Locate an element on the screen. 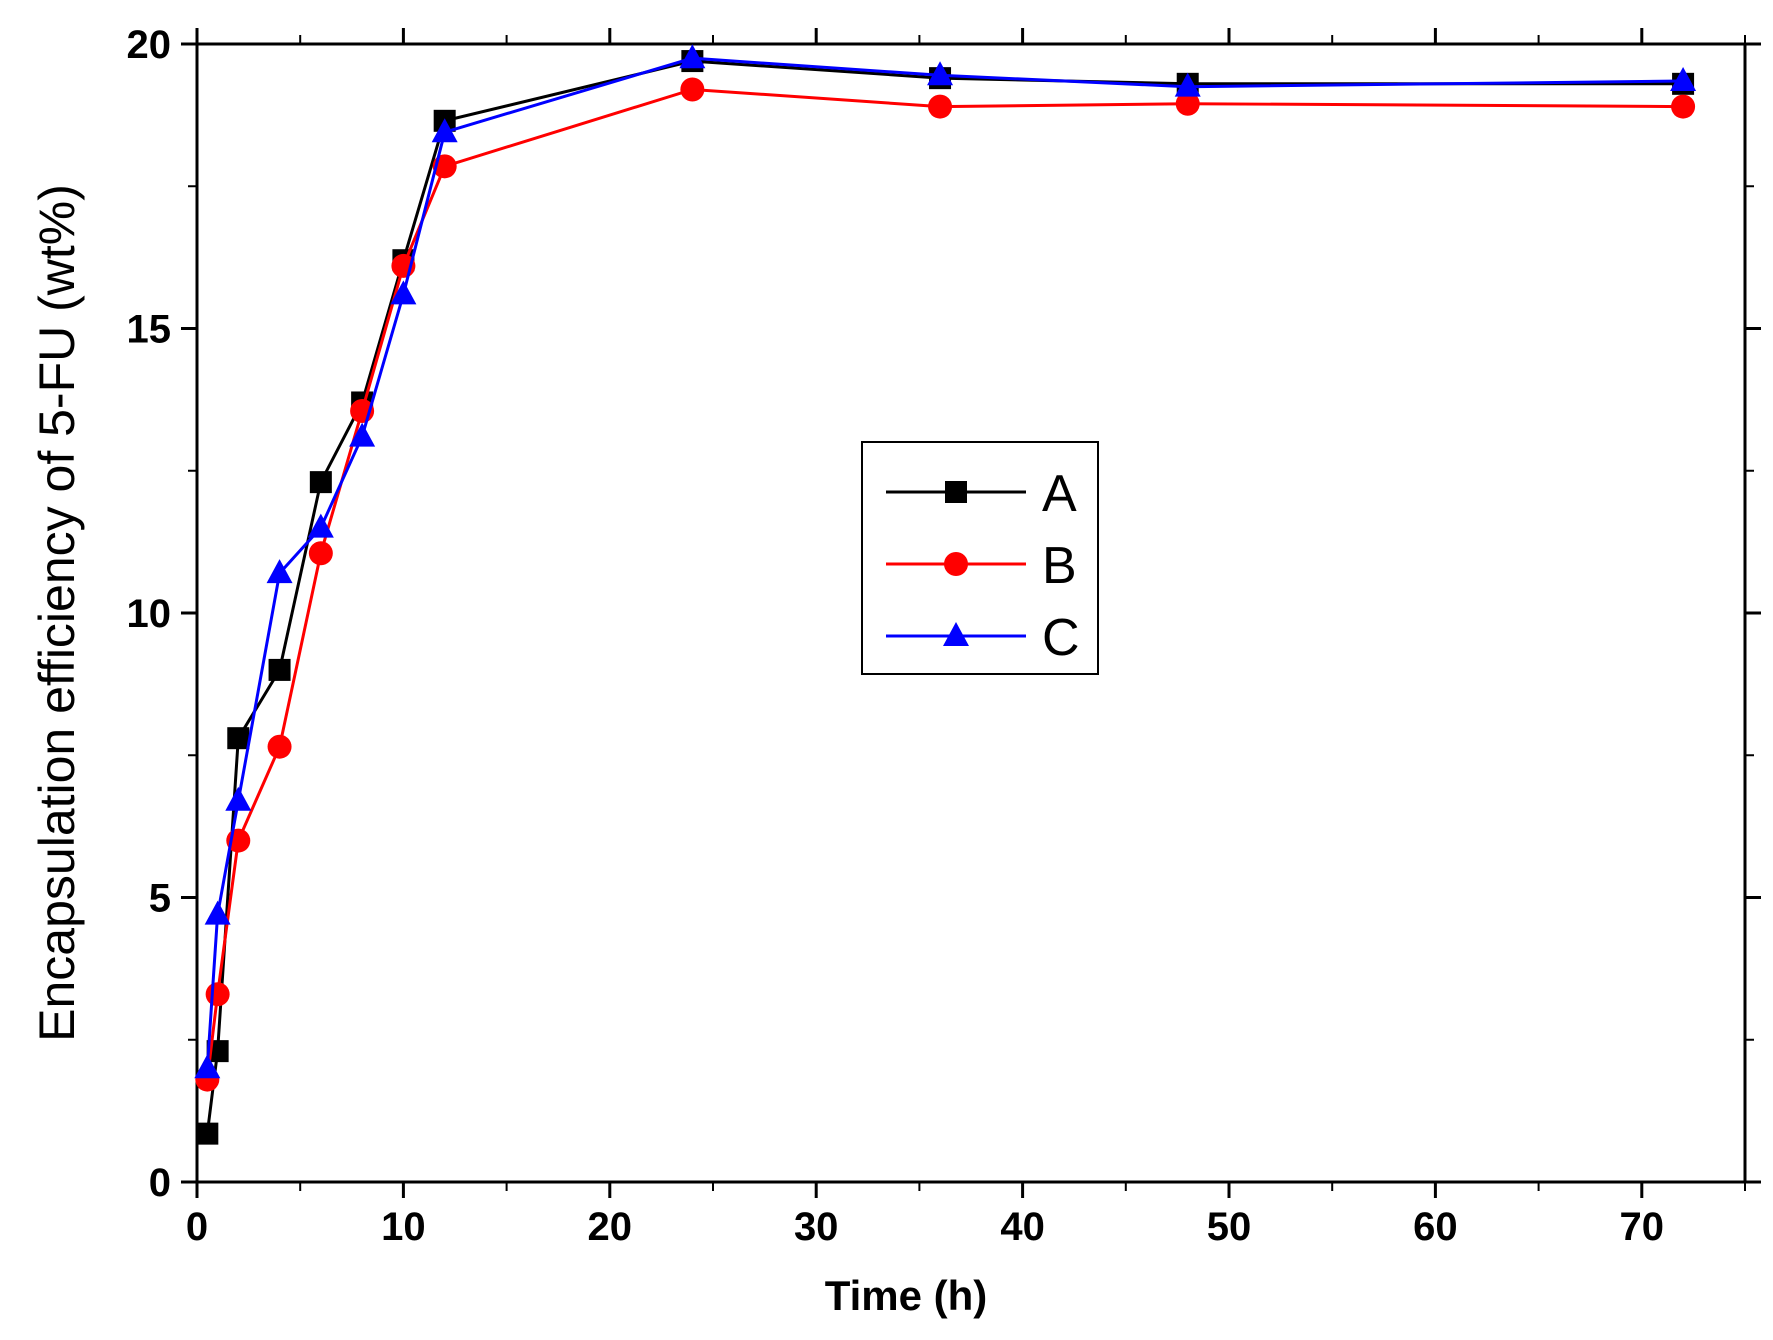  x-tick-label: 60 is located at coordinates (1435, 1227).